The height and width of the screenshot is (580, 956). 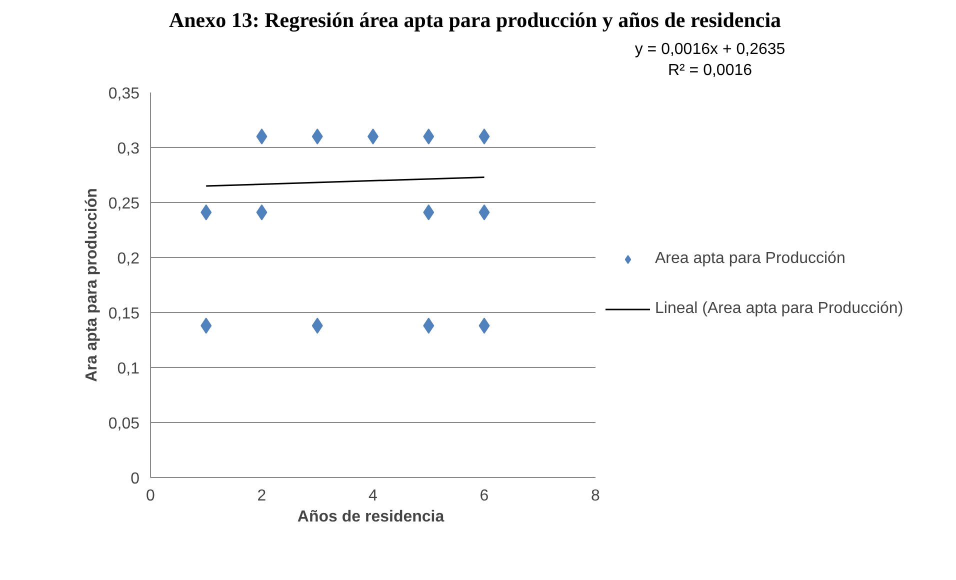 What do you see at coordinates (124, 203) in the screenshot?
I see `y-tick-label: 0,25` at bounding box center [124, 203].